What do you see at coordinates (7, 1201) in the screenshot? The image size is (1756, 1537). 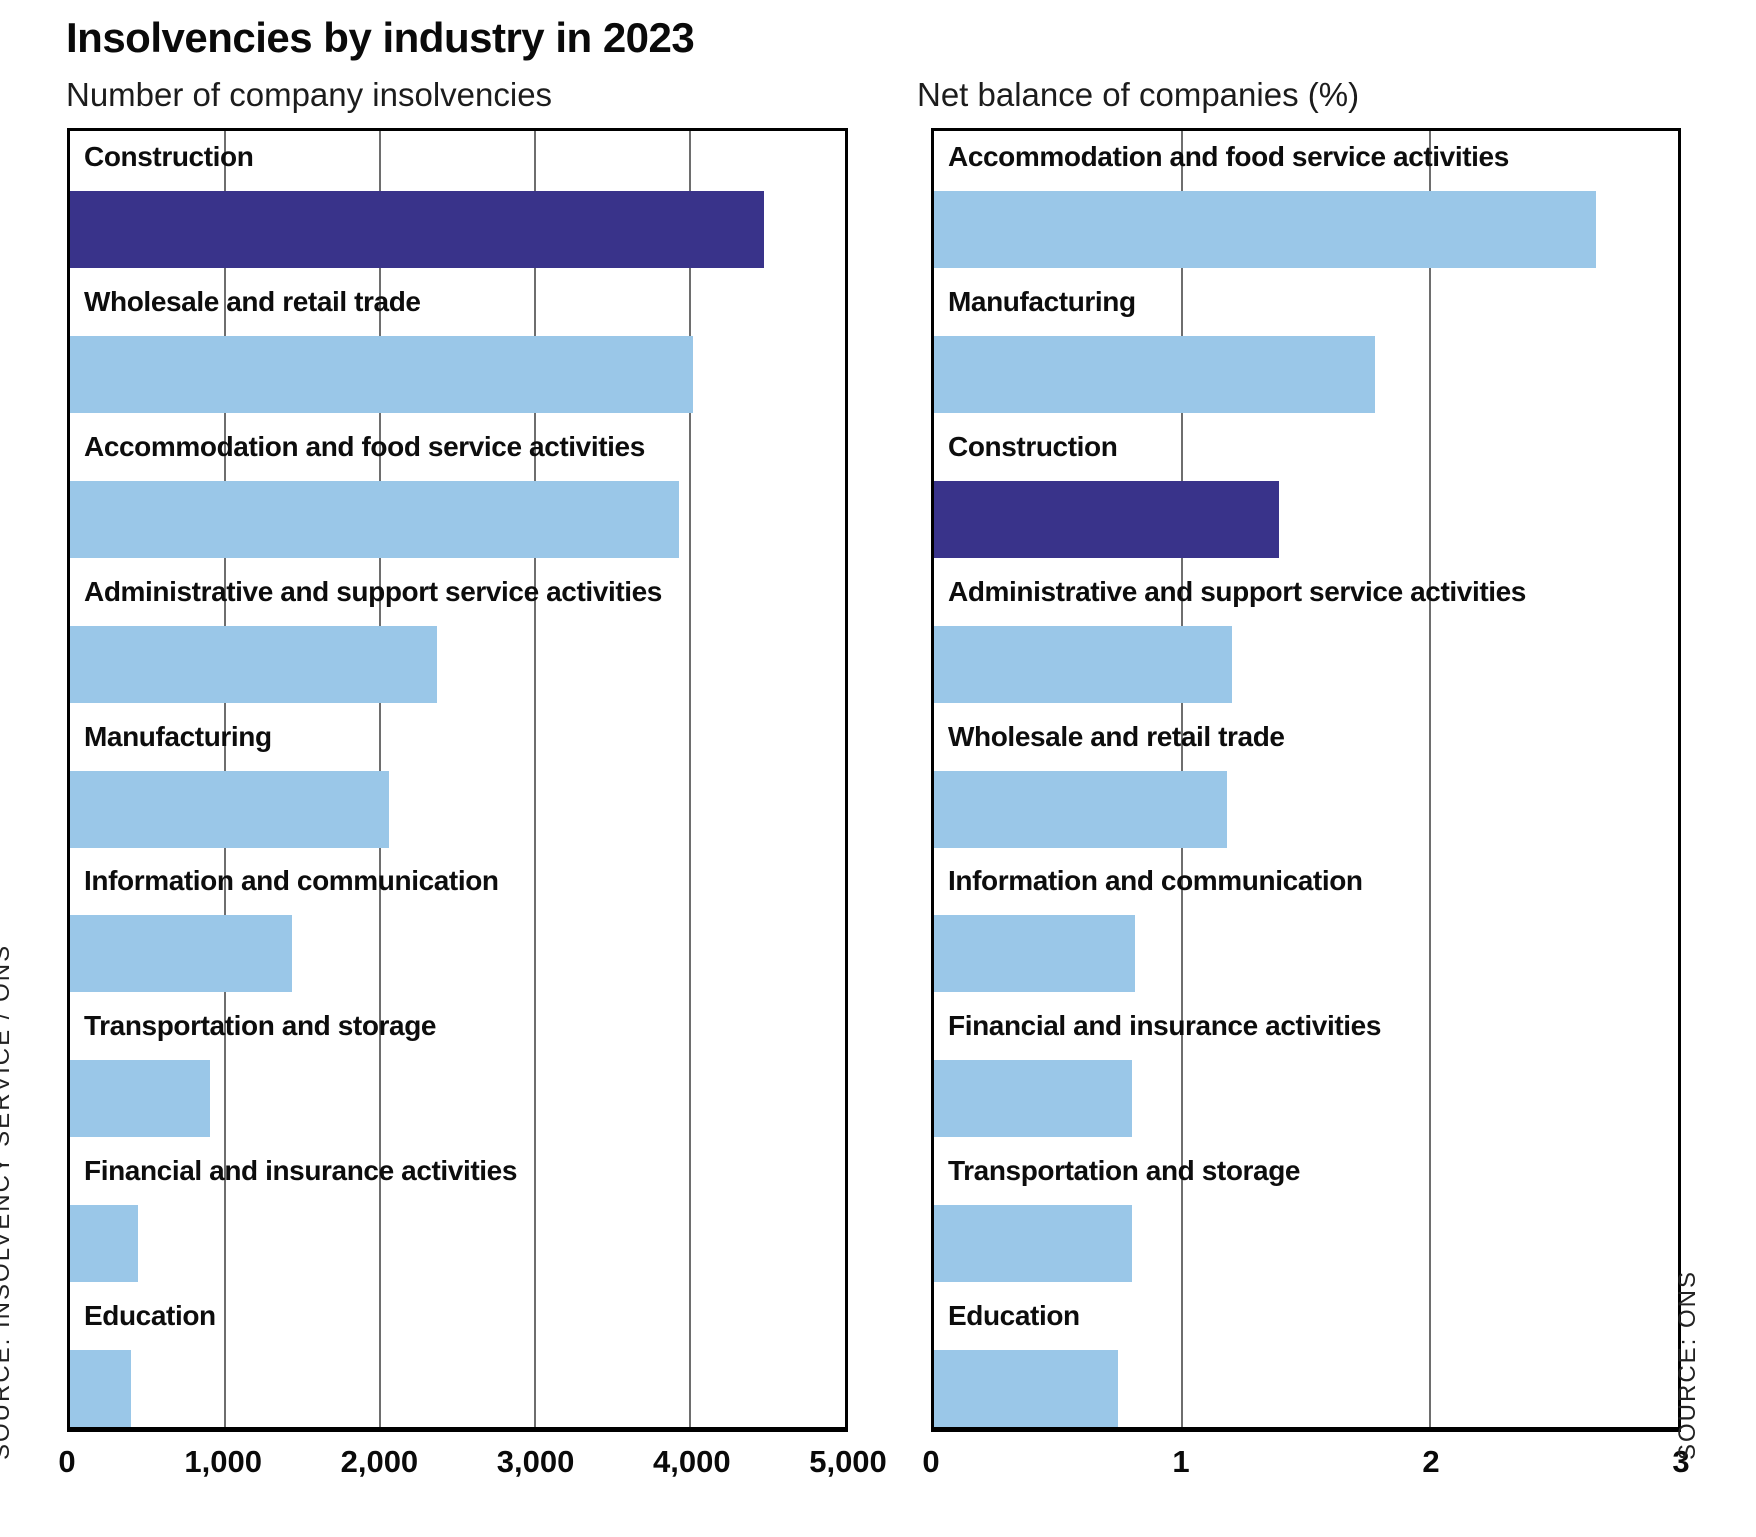 I see `left-chart-source: SOURCE: INSOLVENCY SERVICE / ONS` at bounding box center [7, 1201].